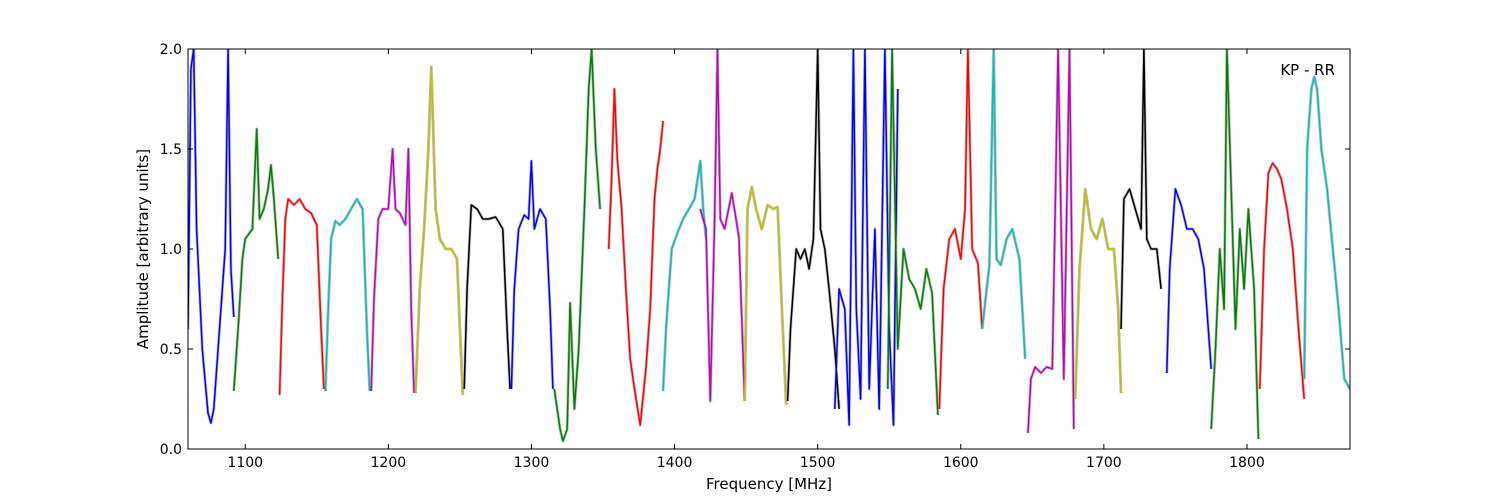  I want to click on y-axis-label: Amplitude [arbitrary units], so click(143, 249).